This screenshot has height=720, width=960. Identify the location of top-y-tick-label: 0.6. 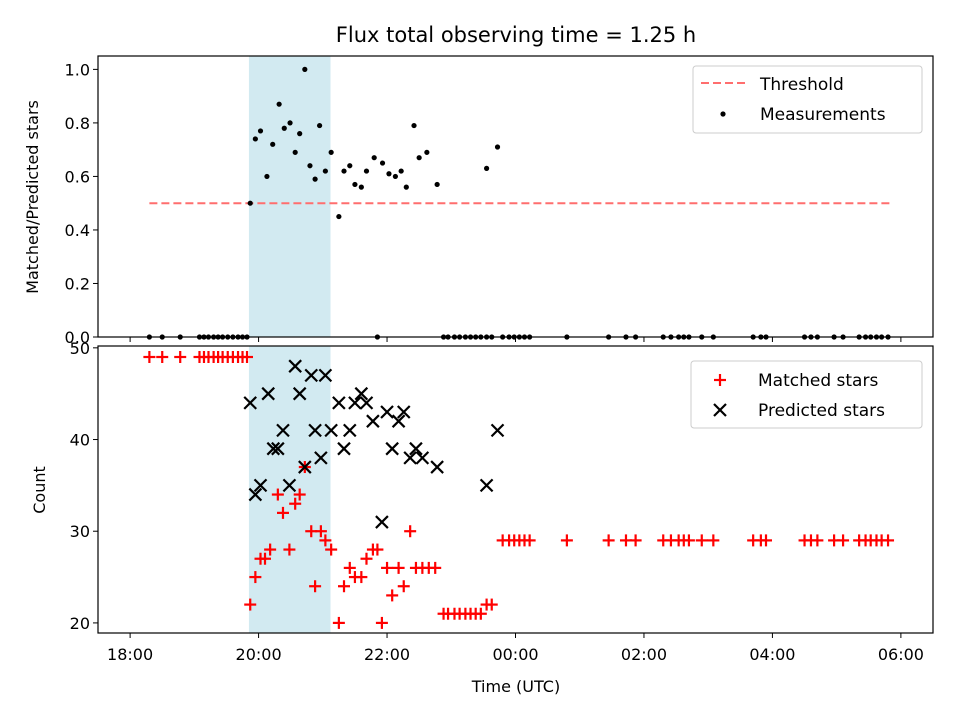
(77, 176).